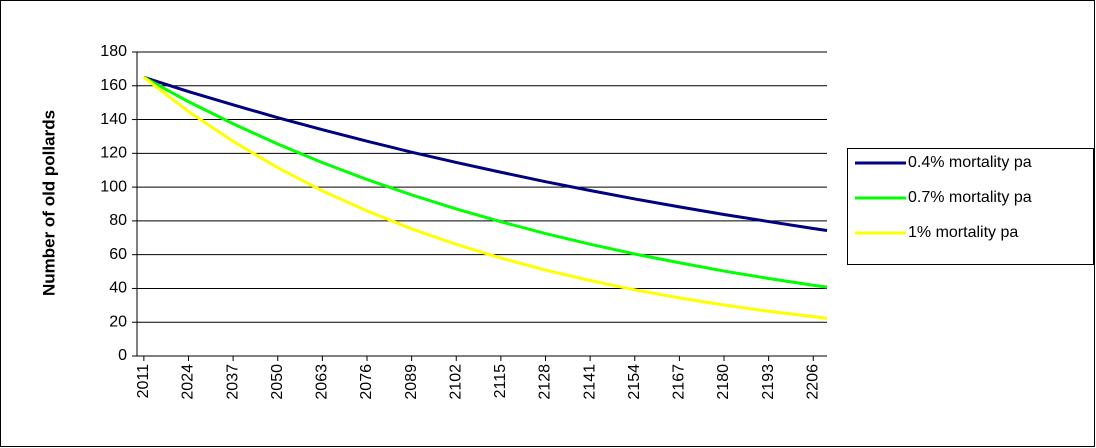 This screenshot has height=448, width=1096. I want to click on legend-frame, so click(970, 206).